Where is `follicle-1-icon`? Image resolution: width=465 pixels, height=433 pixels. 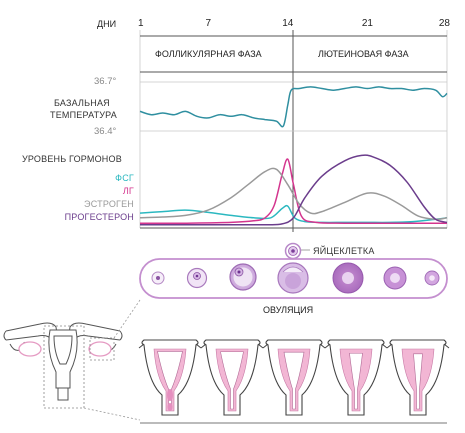 follicle-1-icon is located at coordinates (158, 278).